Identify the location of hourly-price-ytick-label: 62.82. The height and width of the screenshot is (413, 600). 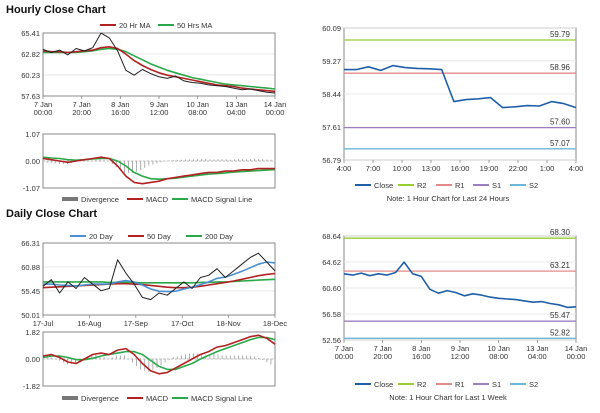
(30, 54).